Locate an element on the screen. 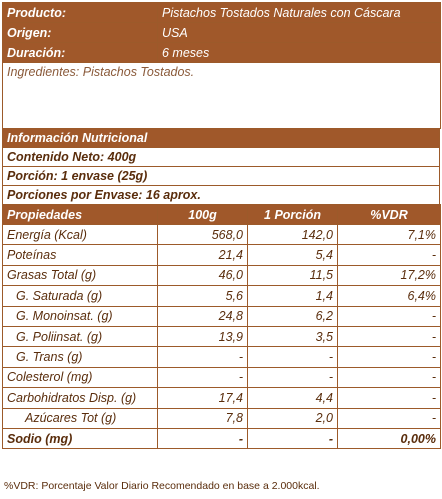 This screenshot has height=499, width=442. row-portion: 5,4 is located at coordinates (292, 255).